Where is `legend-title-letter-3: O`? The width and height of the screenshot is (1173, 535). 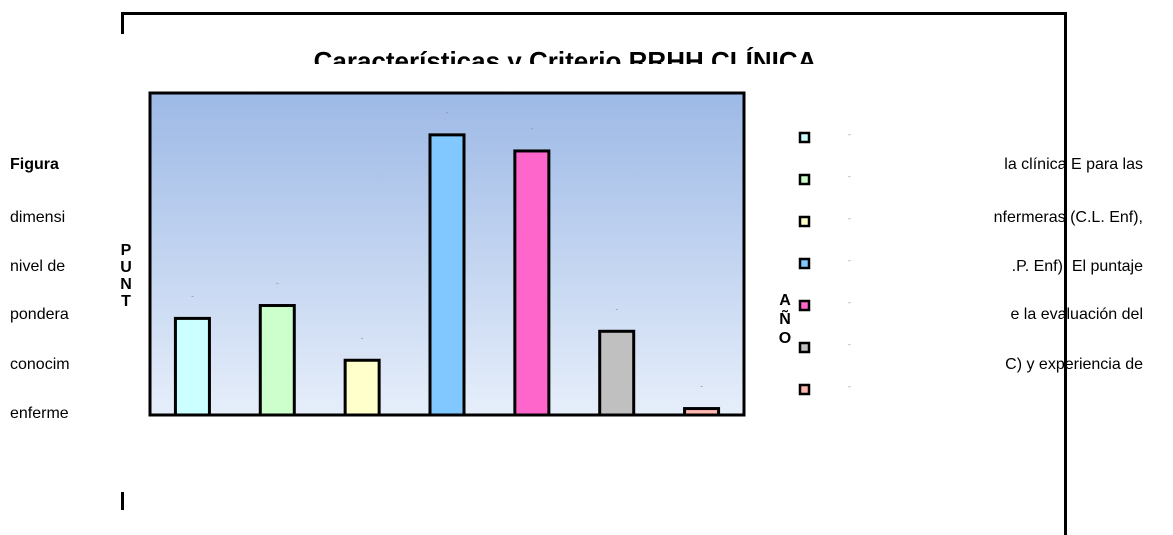 legend-title-letter-3: O is located at coordinates (785, 338).